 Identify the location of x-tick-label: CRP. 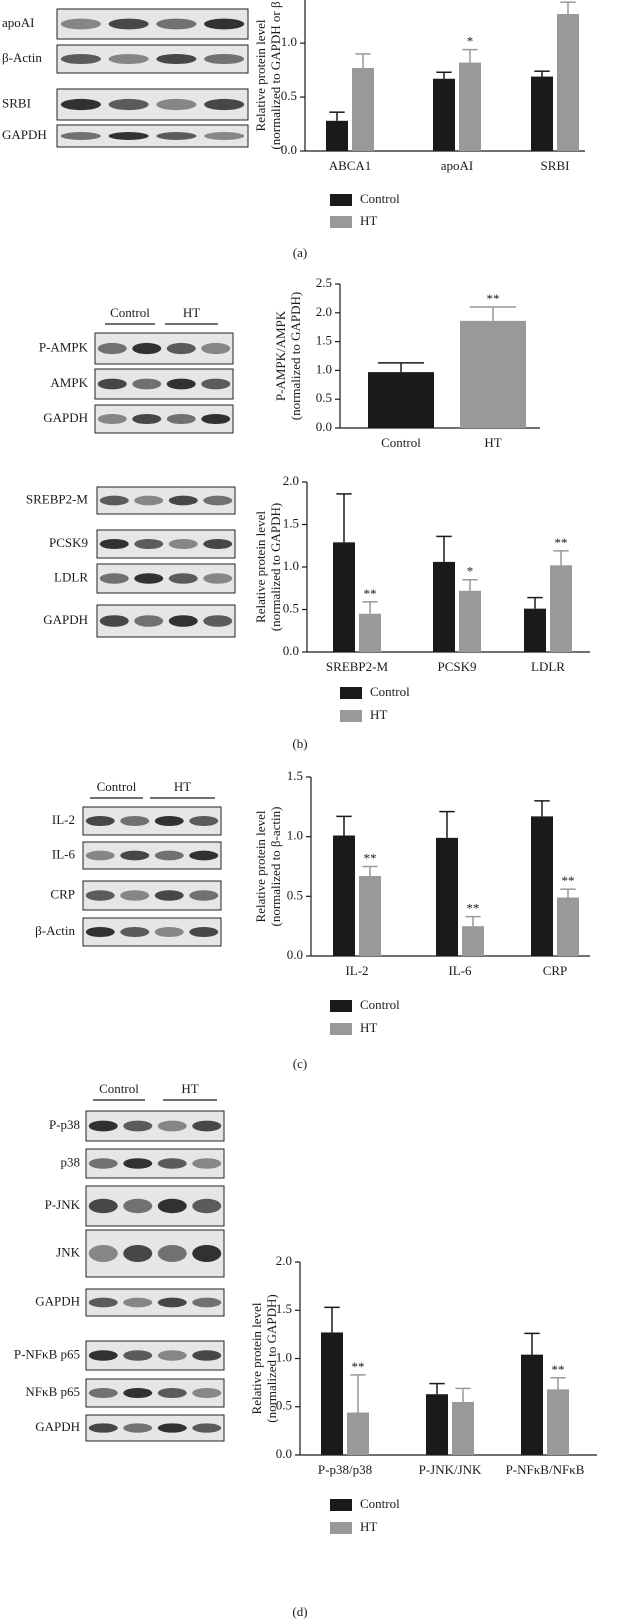
(555, 970).